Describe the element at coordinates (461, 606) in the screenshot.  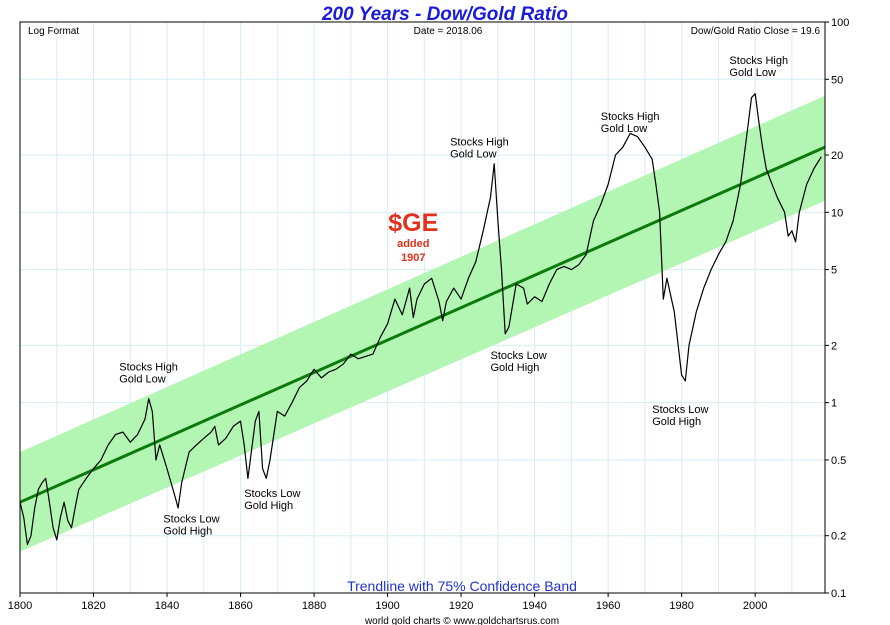
I see `x-tick-label: 1920` at that location.